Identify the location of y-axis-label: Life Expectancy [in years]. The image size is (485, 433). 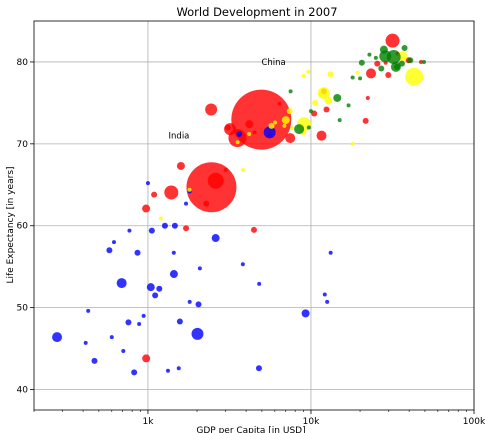
(11, 224).